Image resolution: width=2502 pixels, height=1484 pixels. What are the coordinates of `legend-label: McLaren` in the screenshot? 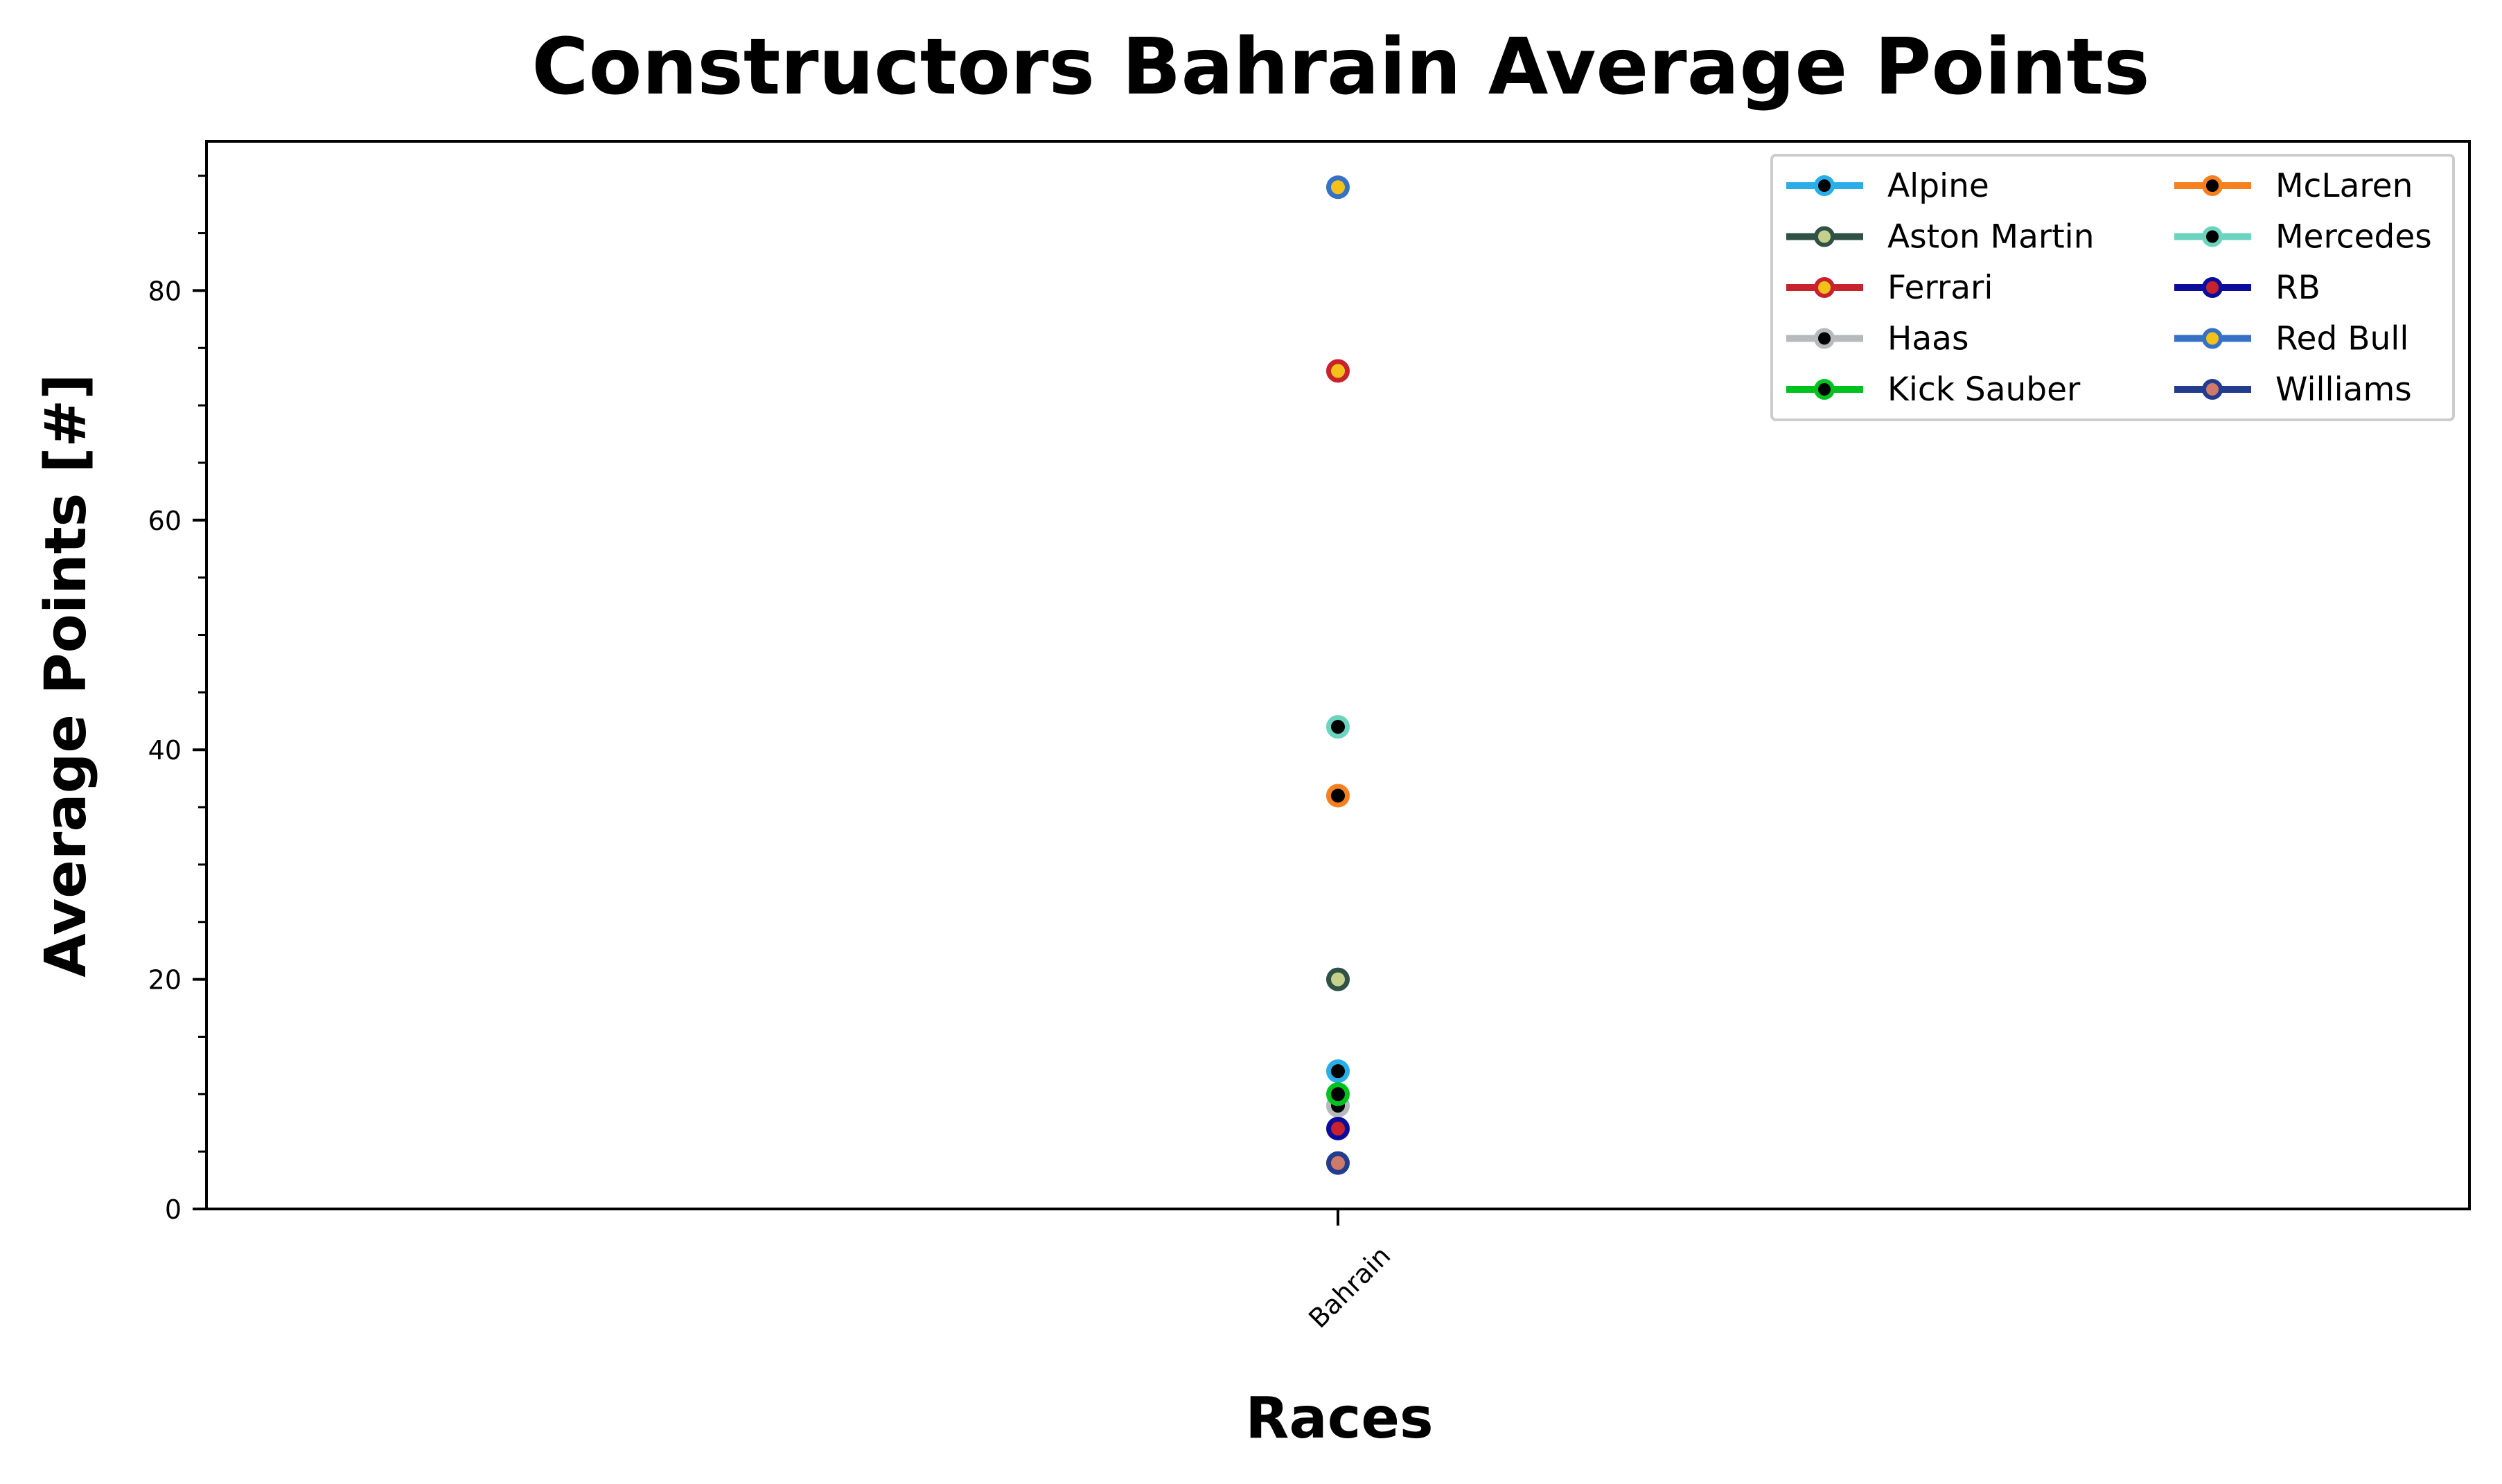 It's located at (2344, 186).